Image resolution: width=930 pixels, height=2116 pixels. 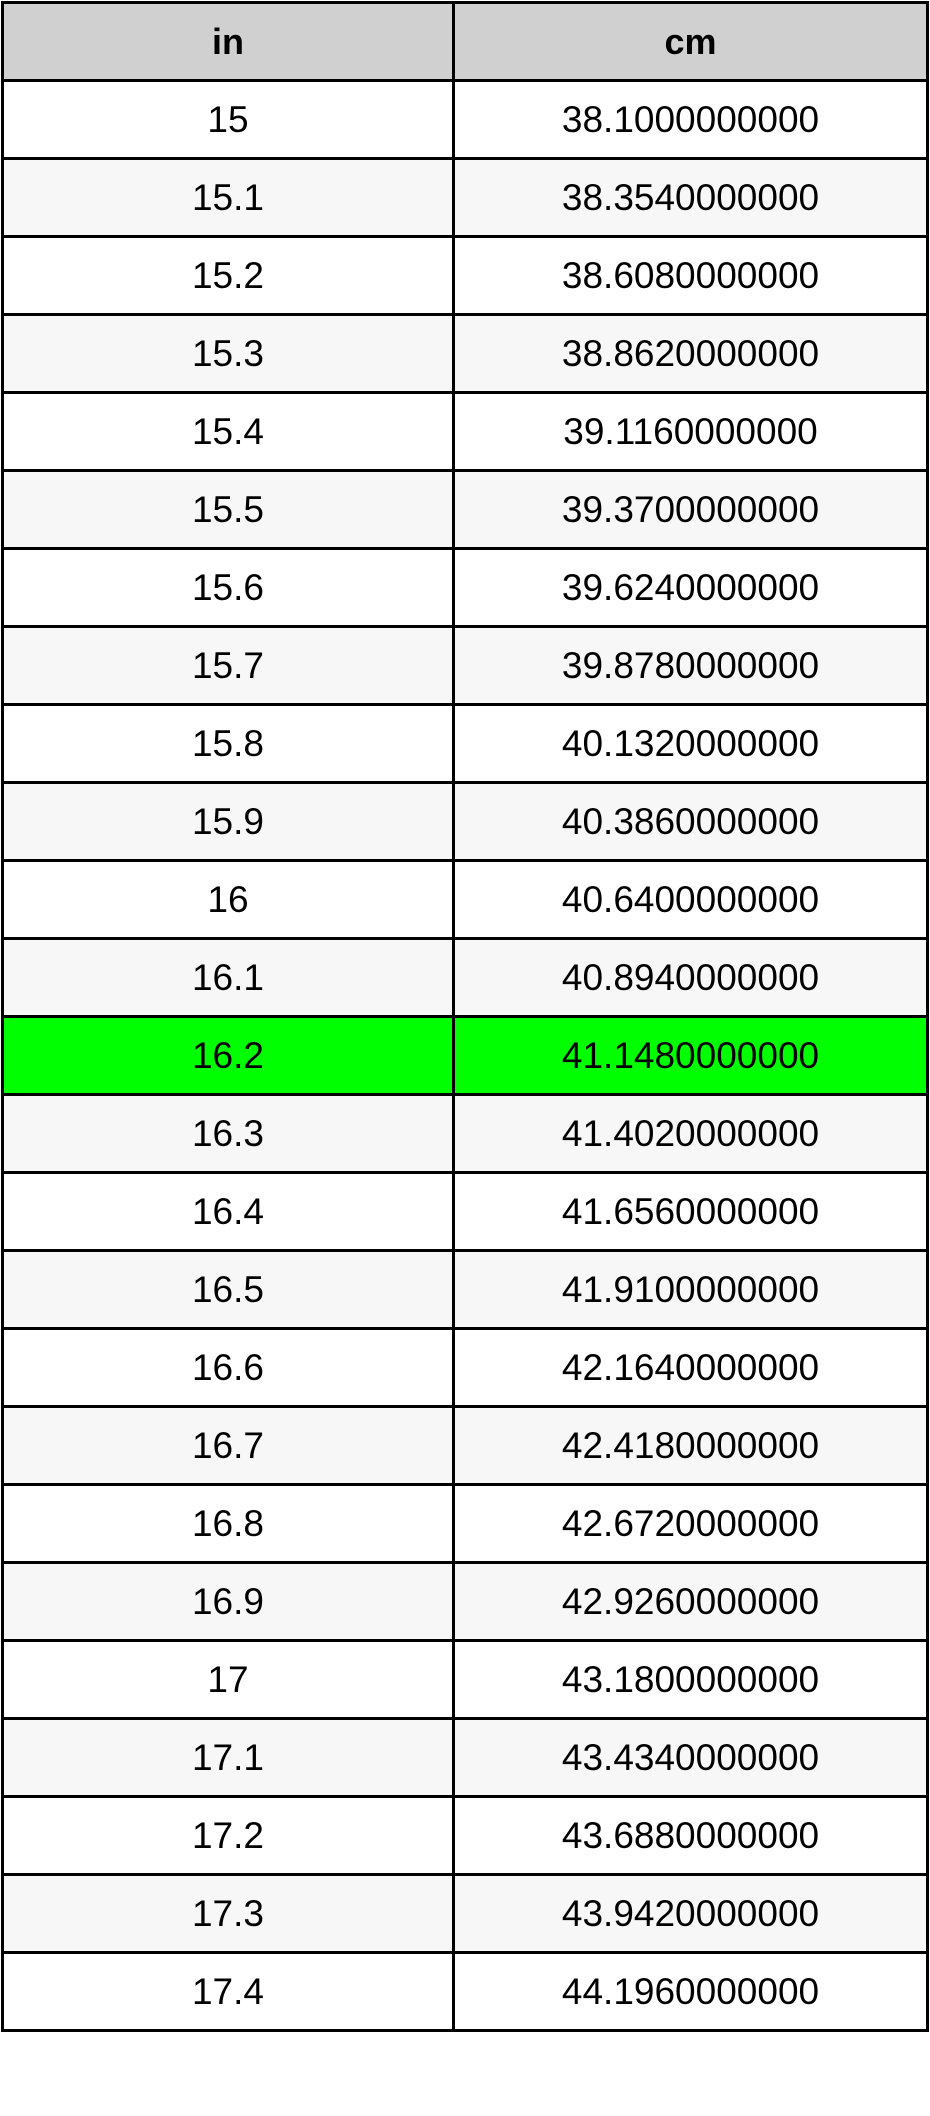 I want to click on cell-in: 15.8, so click(x=228, y=743).